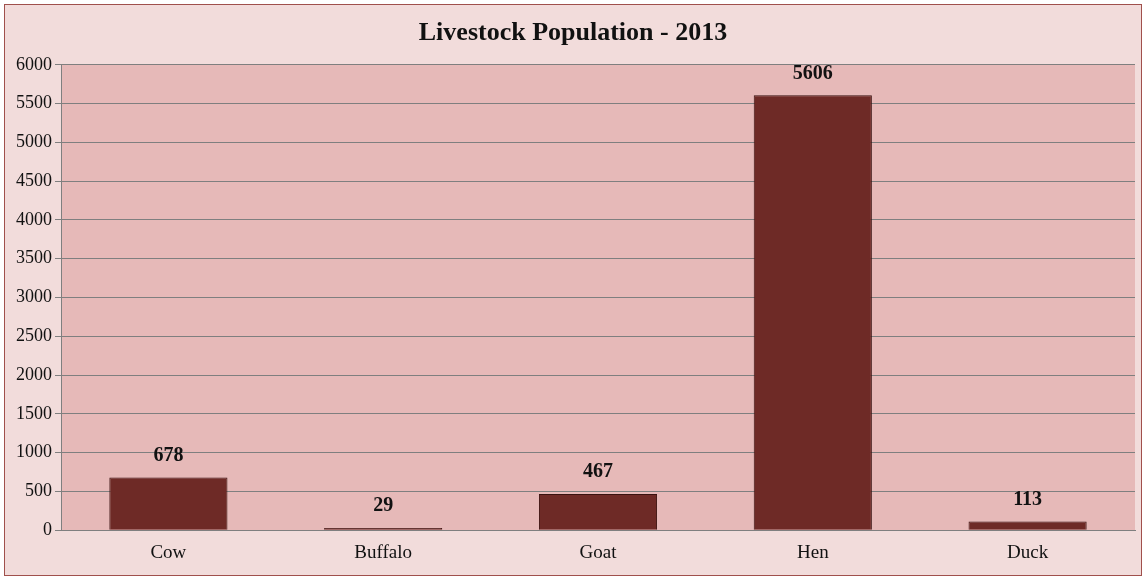 Image resolution: width=1146 pixels, height=580 pixels. What do you see at coordinates (168, 453) in the screenshot?
I see `data-label: 678` at bounding box center [168, 453].